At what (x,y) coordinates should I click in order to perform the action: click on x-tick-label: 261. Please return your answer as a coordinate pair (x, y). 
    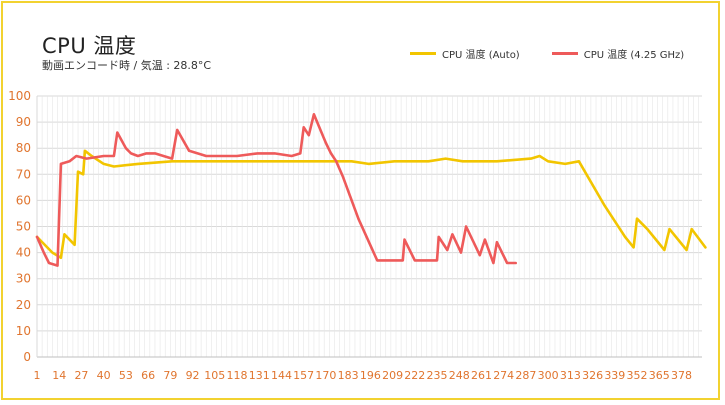
    Looking at the image, I should click on (481, 375).